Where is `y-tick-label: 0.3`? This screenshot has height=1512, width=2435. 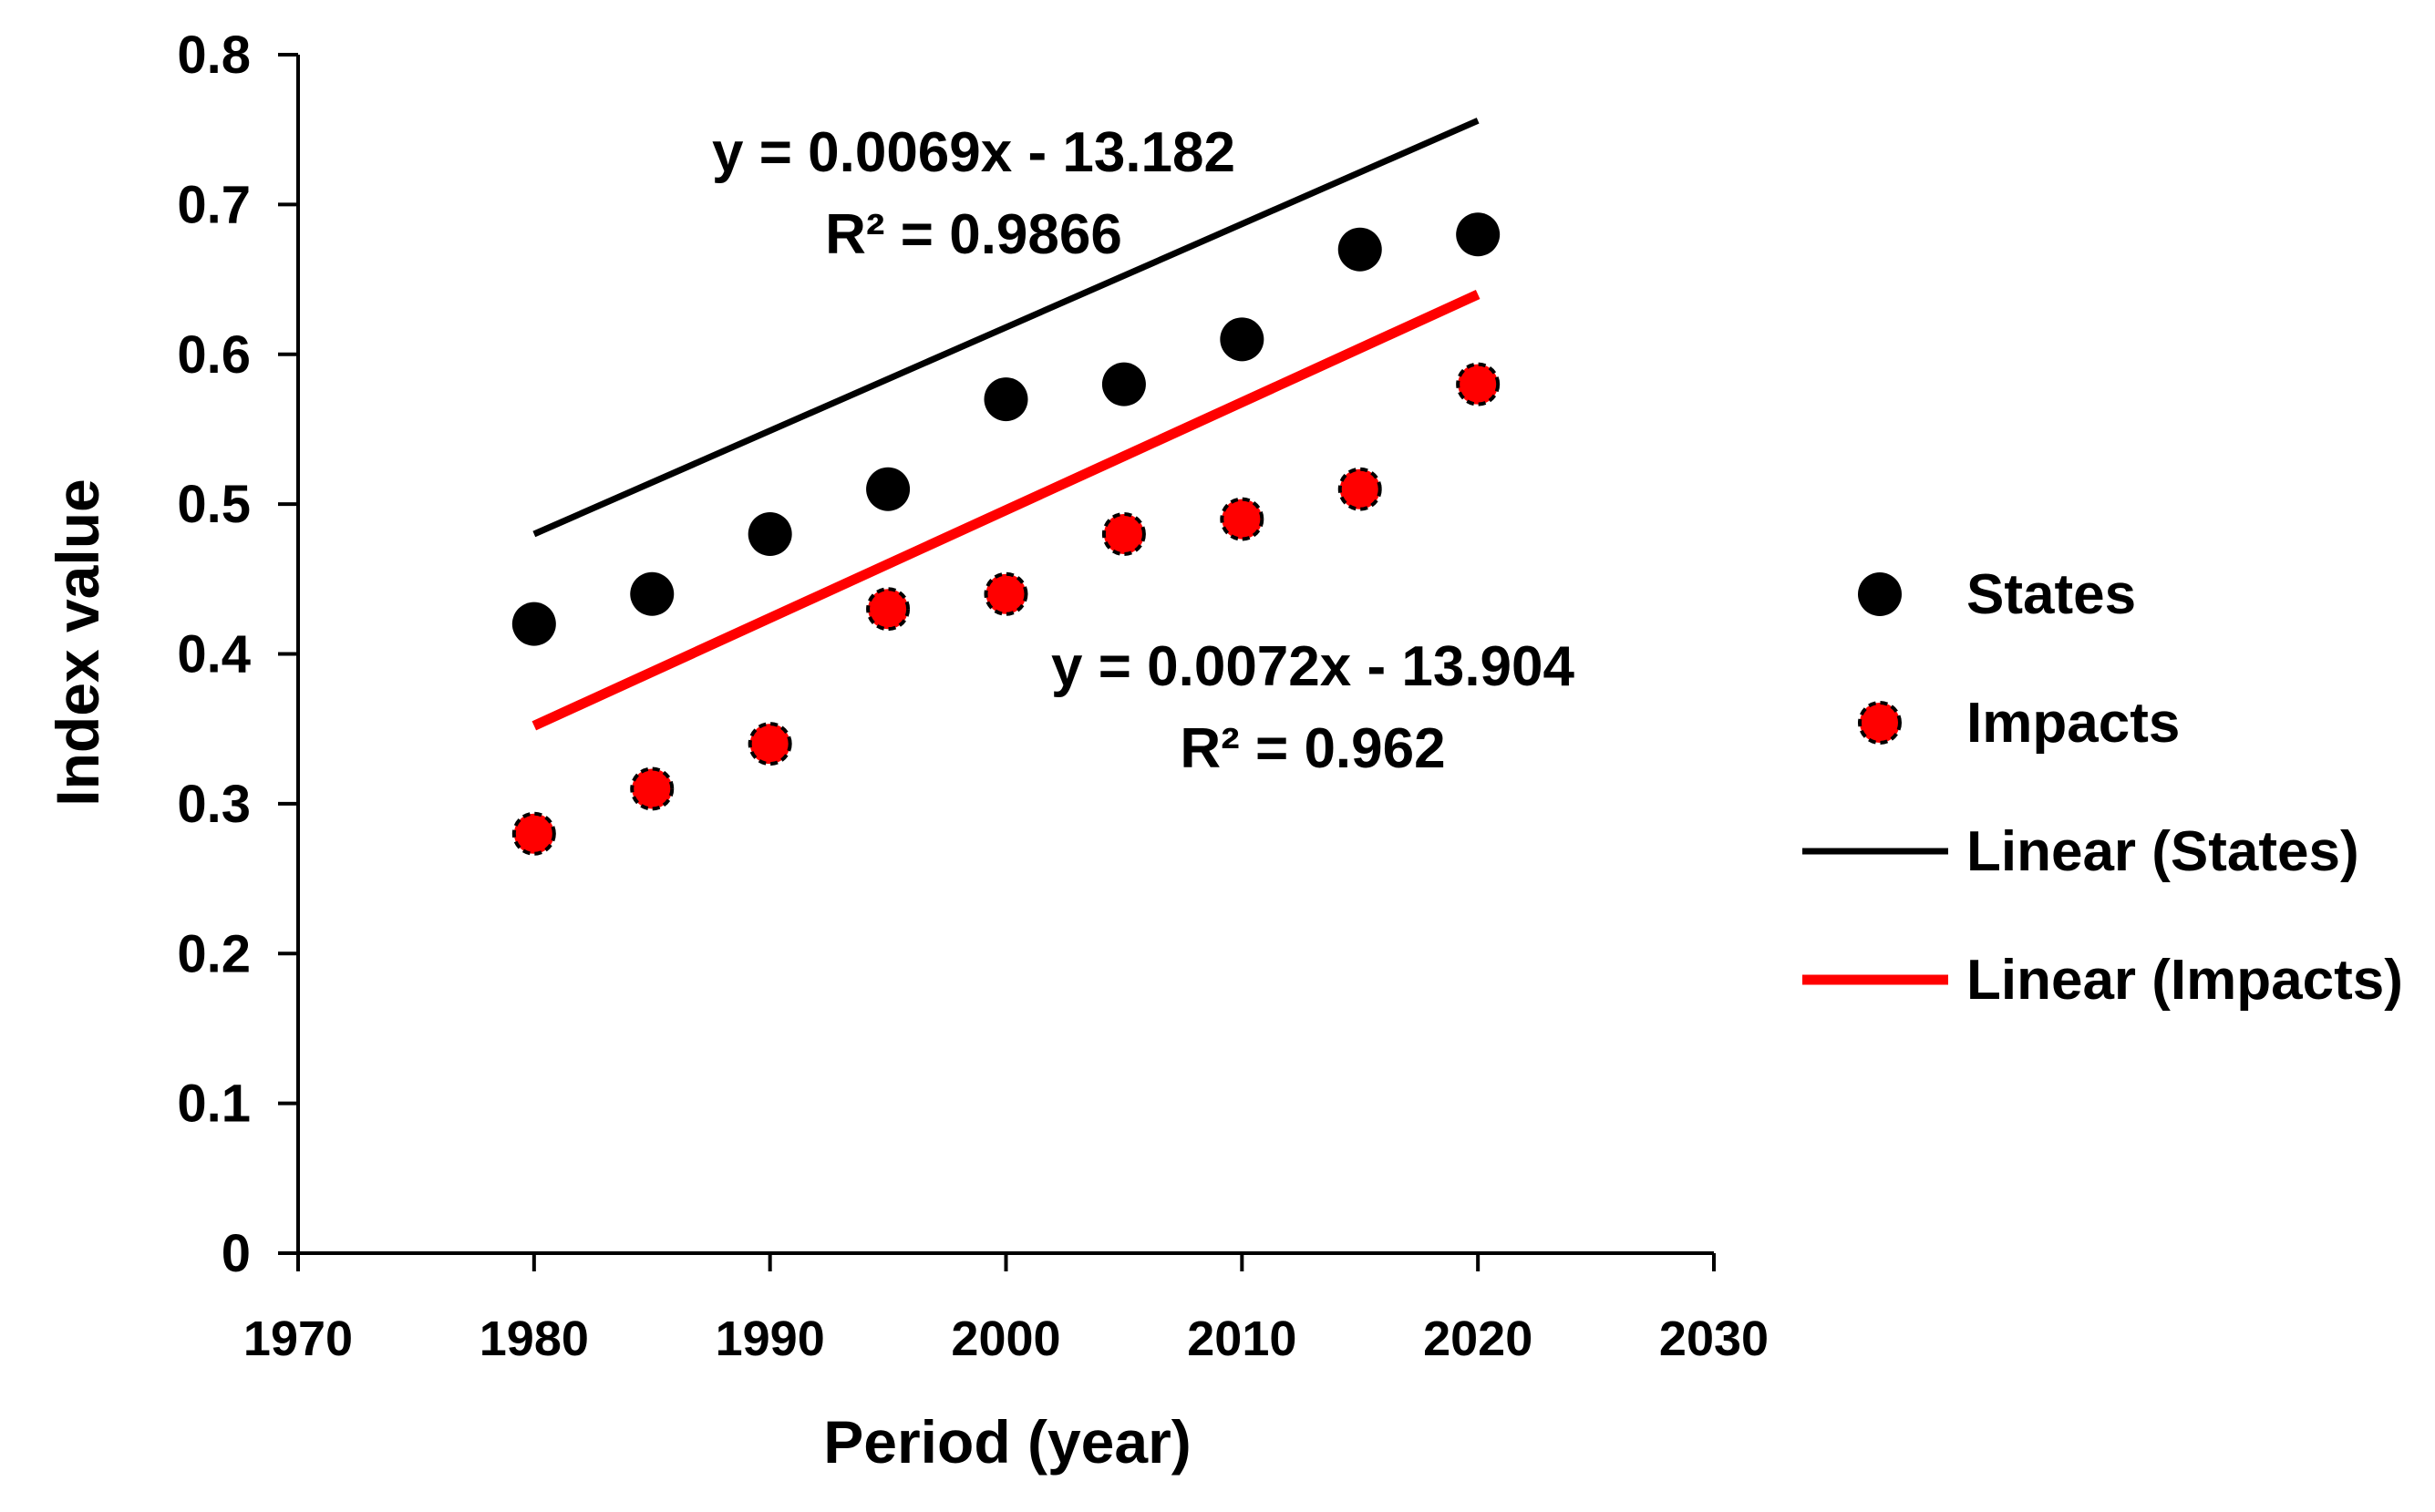 y-tick-label: 0.3 is located at coordinates (214, 804).